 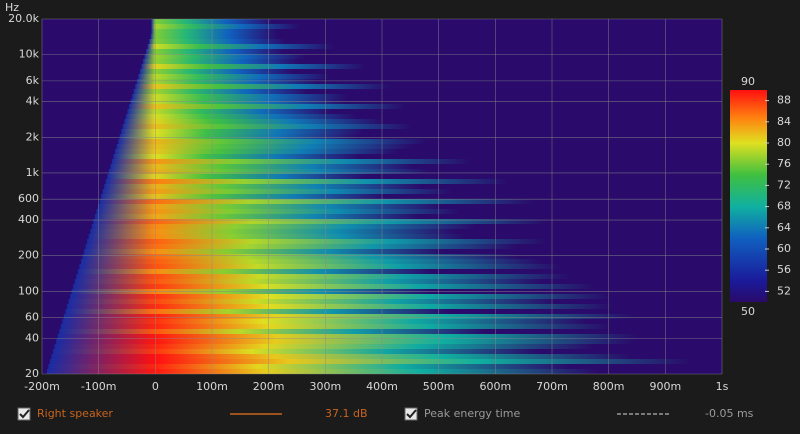 I want to click on colorbar, so click(x=748, y=196).